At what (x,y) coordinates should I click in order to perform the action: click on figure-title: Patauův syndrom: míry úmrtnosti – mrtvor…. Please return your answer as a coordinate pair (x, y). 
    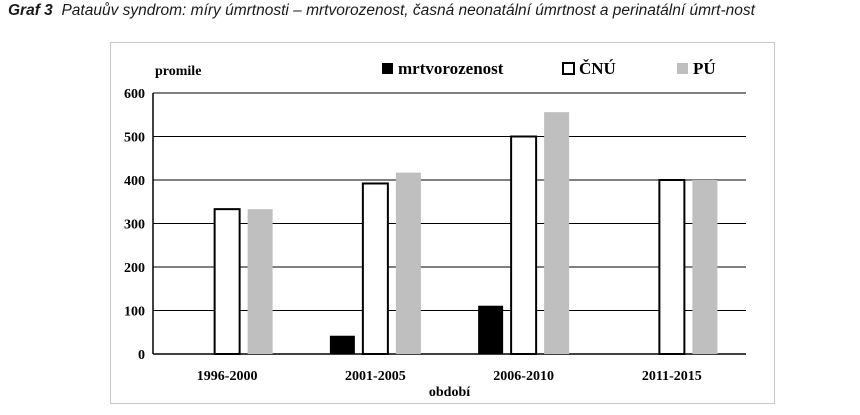
    Looking at the image, I should click on (408, 10).